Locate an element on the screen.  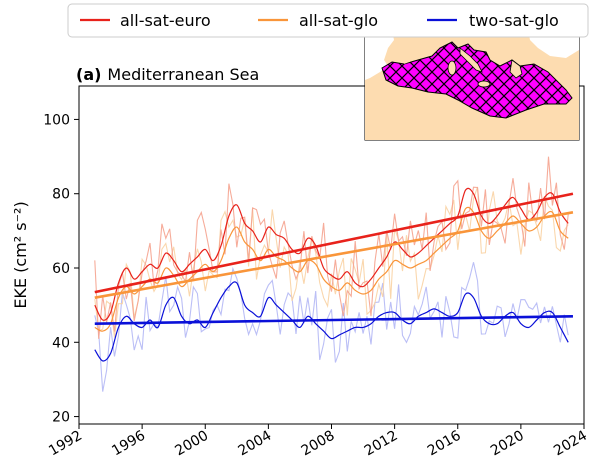
x-tick-label-2008: 2008 is located at coordinates (318, 444).